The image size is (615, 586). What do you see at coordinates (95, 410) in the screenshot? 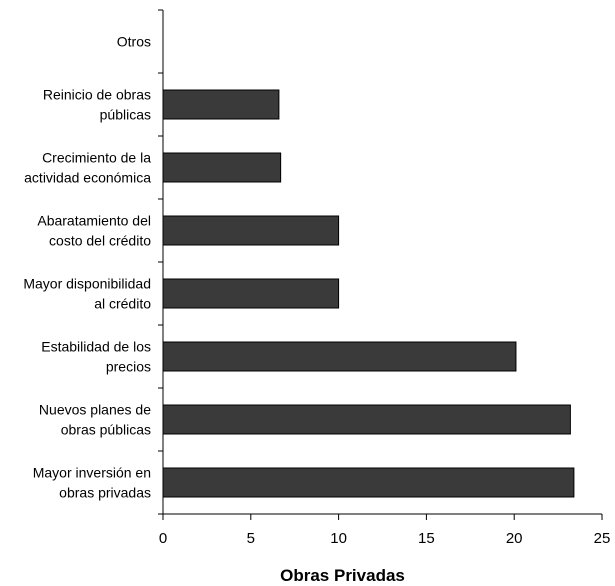
I see `category-label-line: Nuevos planes de` at bounding box center [95, 410].